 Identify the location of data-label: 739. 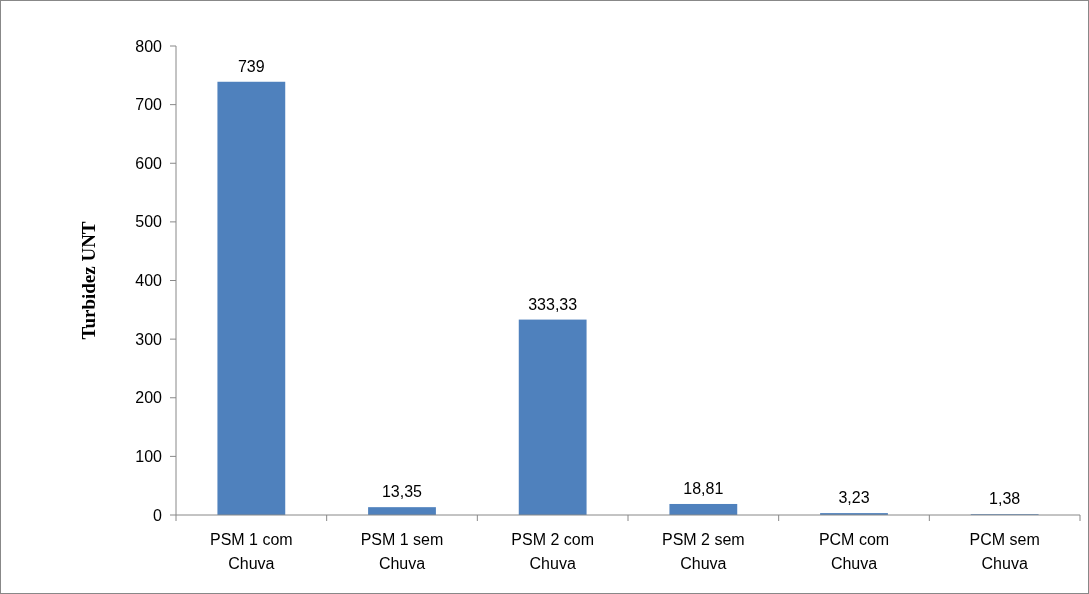
(251, 66).